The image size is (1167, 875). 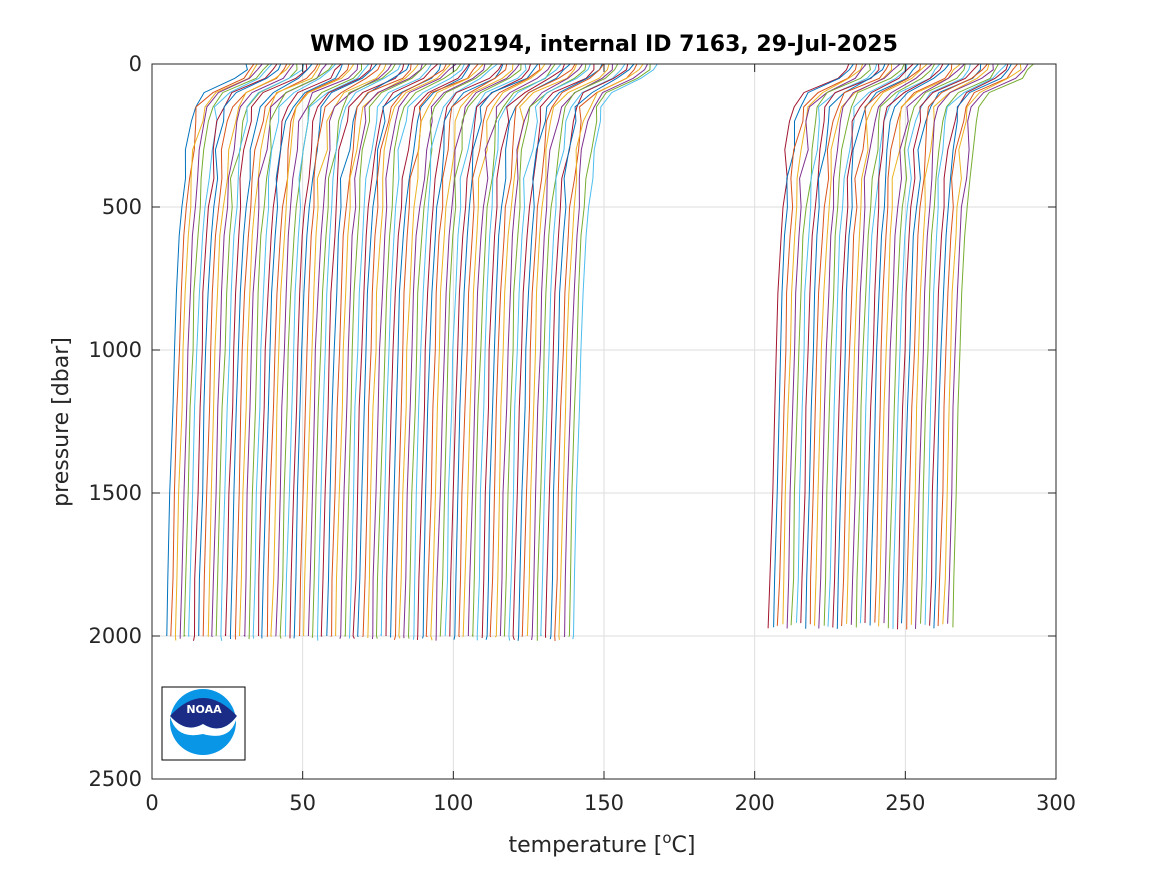 What do you see at coordinates (115, 779) in the screenshot?
I see `y-tick-label: 2500` at bounding box center [115, 779].